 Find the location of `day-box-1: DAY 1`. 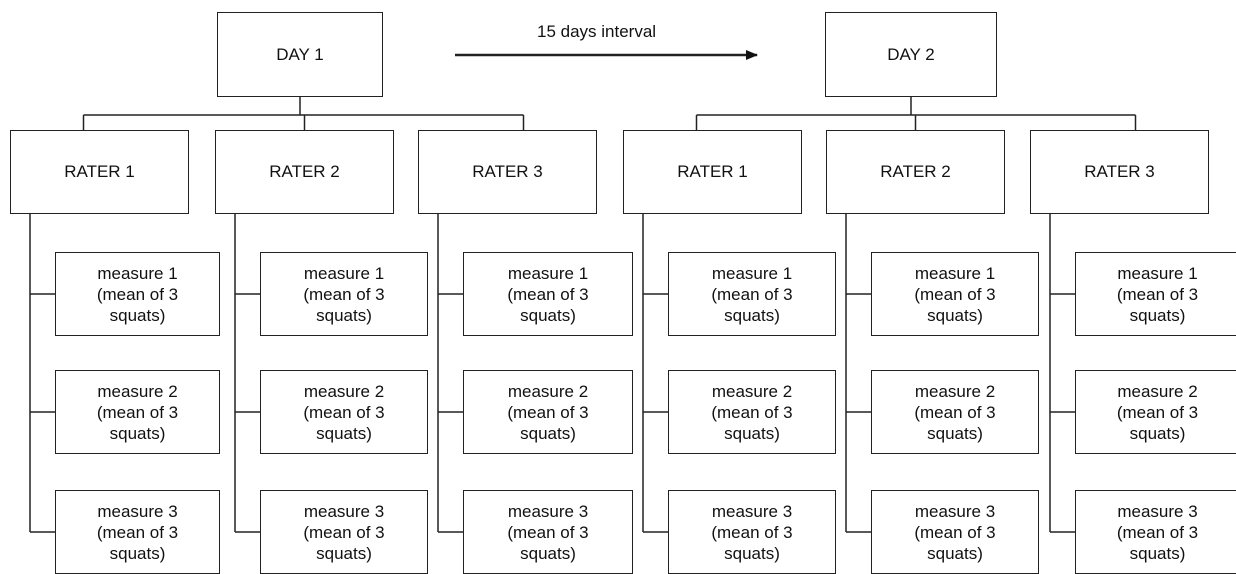

day-box-1: DAY 1 is located at coordinates (300, 54).